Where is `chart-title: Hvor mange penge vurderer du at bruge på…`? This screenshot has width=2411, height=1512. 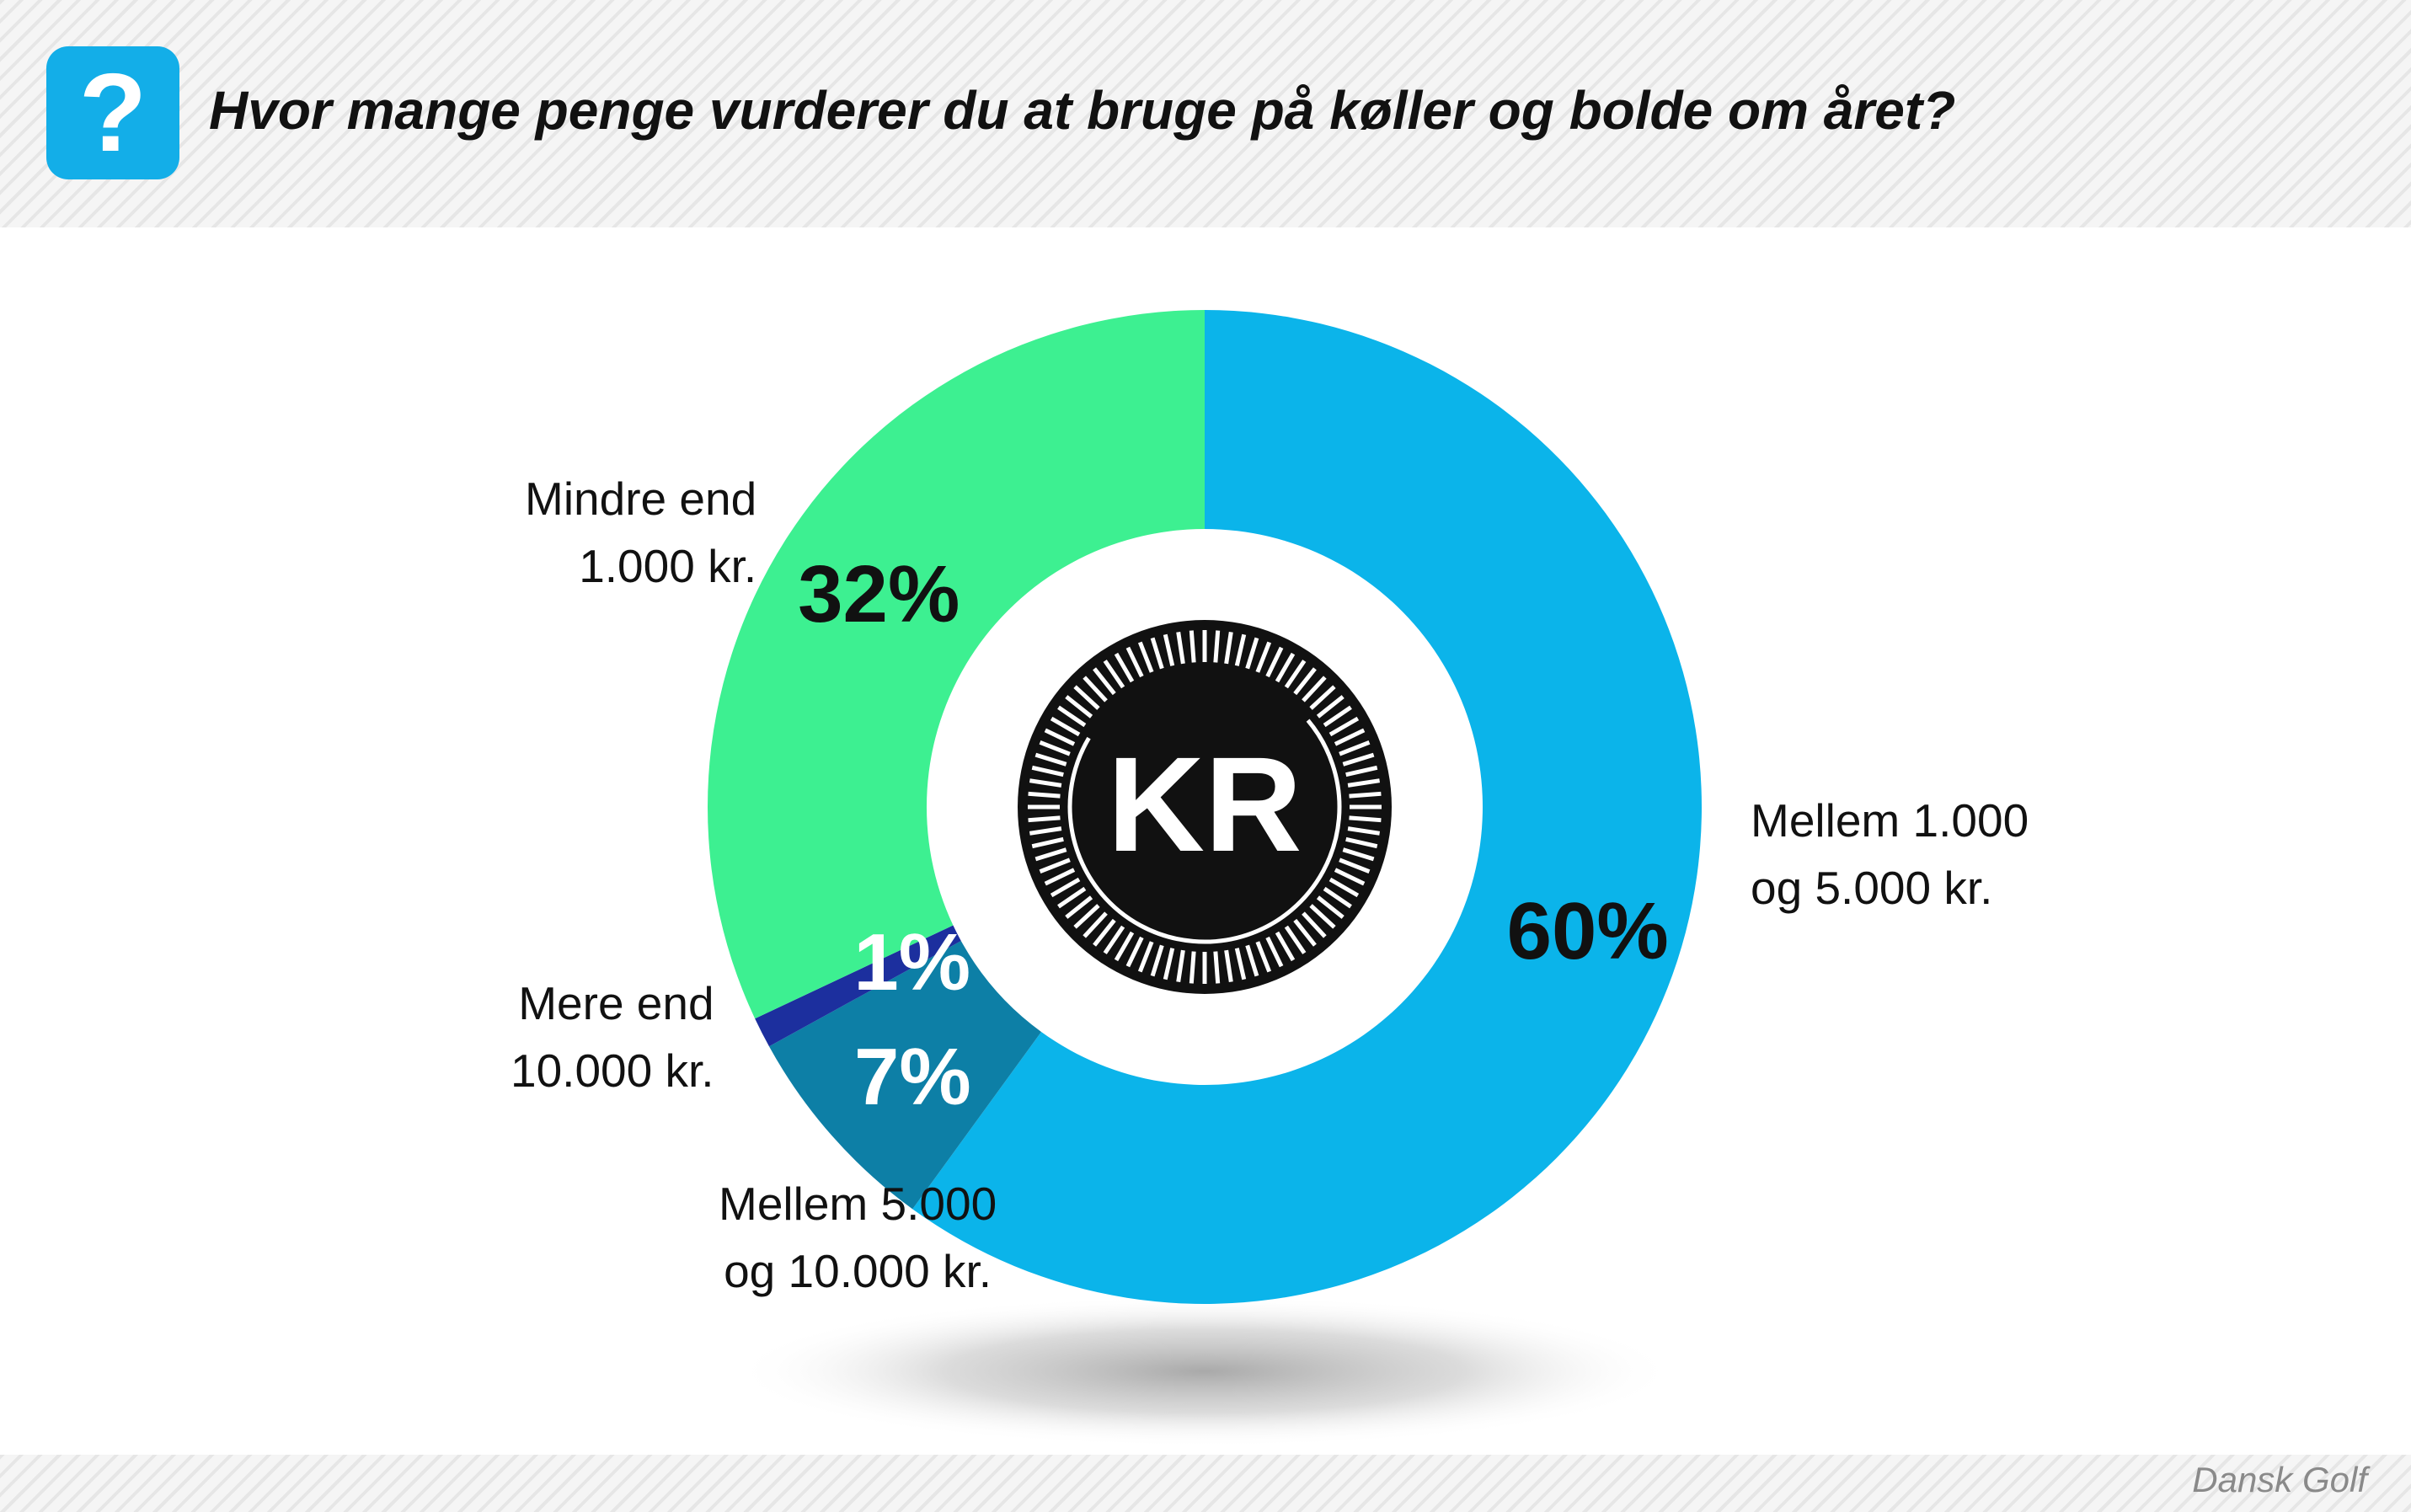 chart-title: Hvor mange penge vurderer du at bruge på… is located at coordinates (1082, 110).